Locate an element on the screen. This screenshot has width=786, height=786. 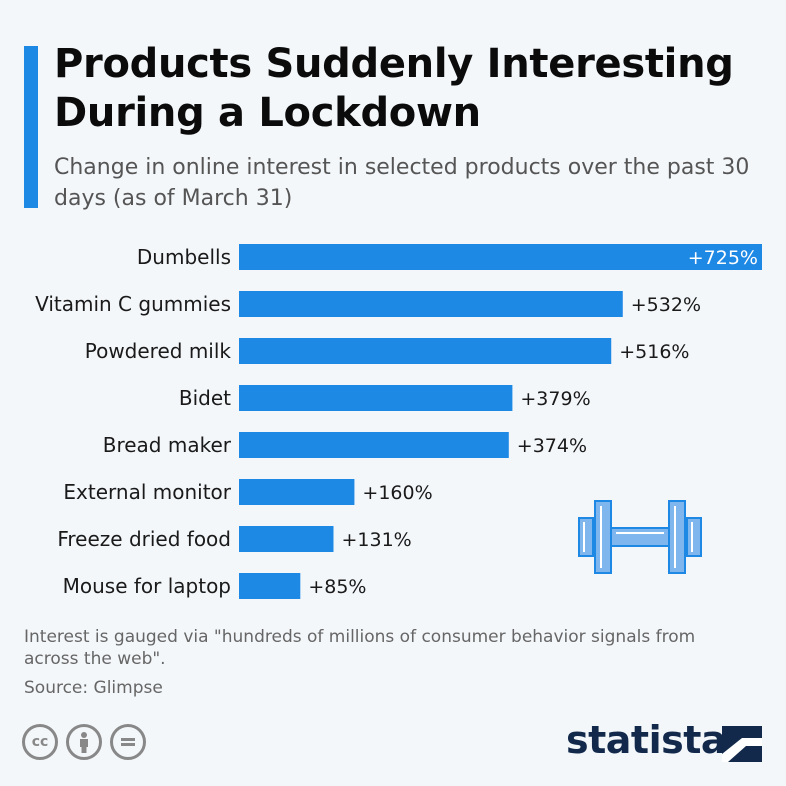
value-label: +131% is located at coordinates (377, 540).